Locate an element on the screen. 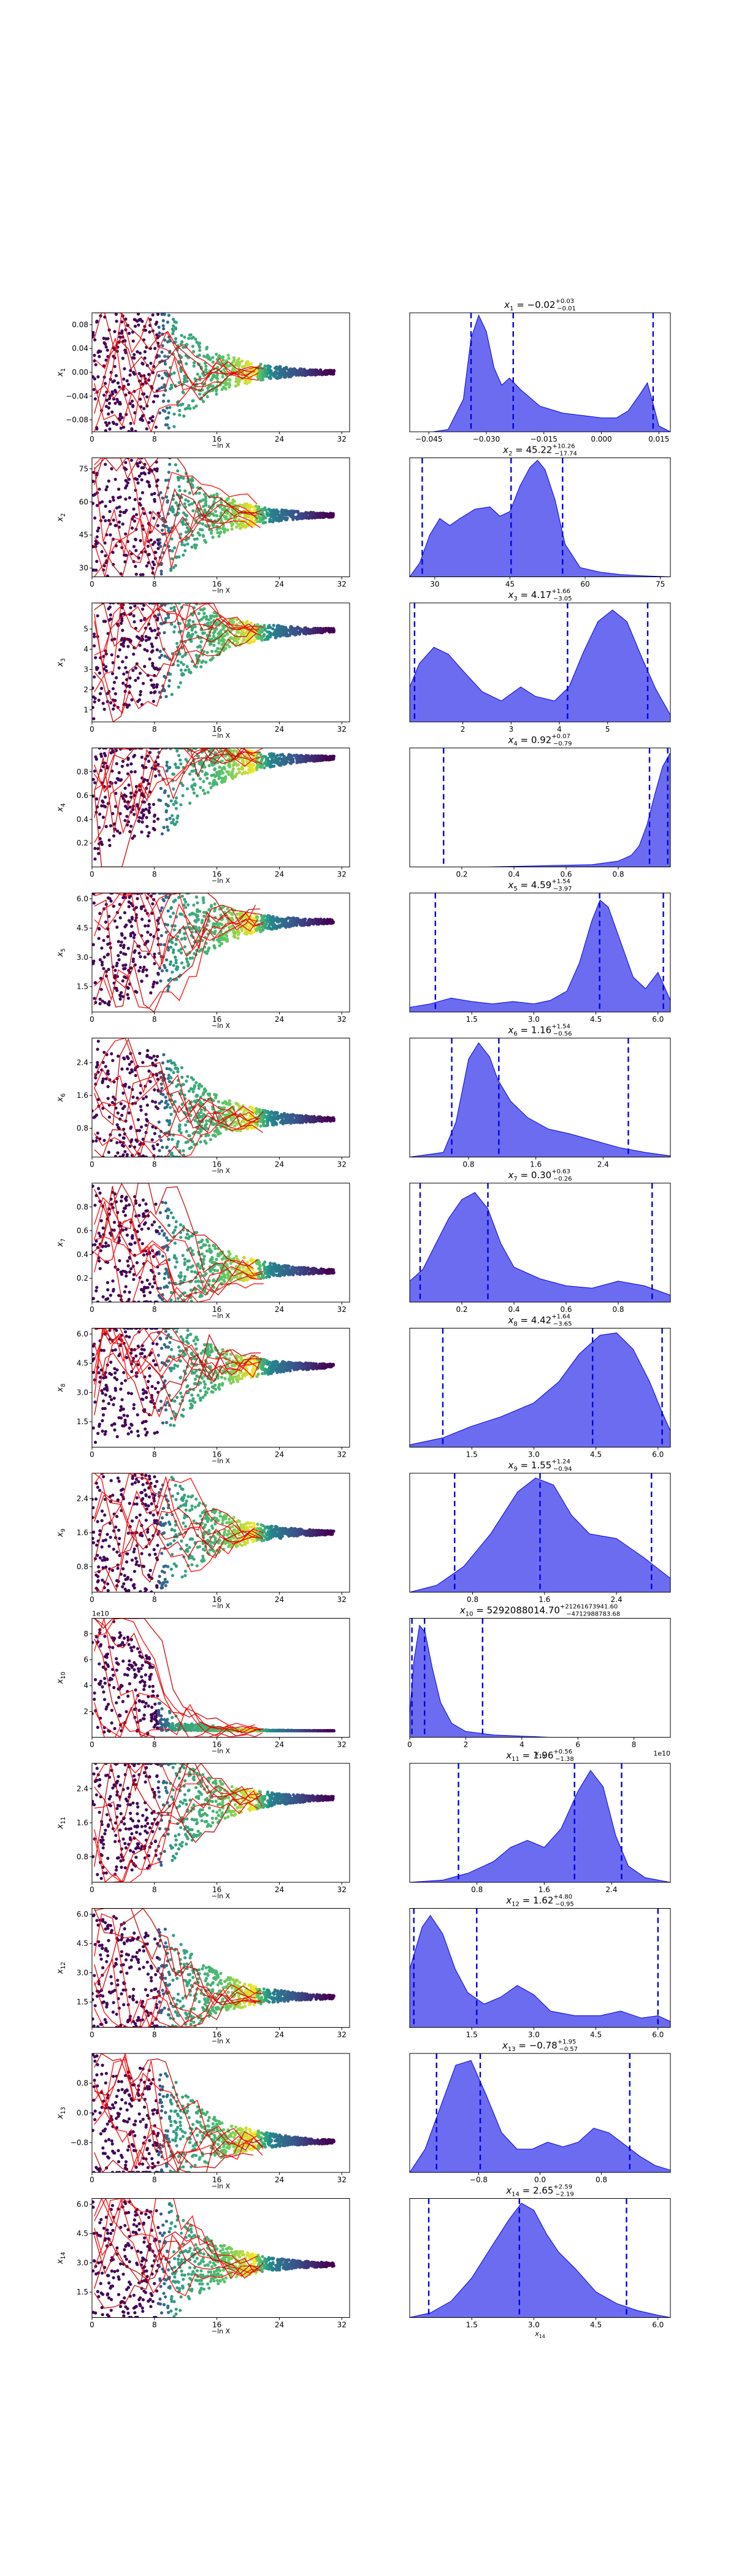  x-tick-label: 5 is located at coordinates (607, 729).